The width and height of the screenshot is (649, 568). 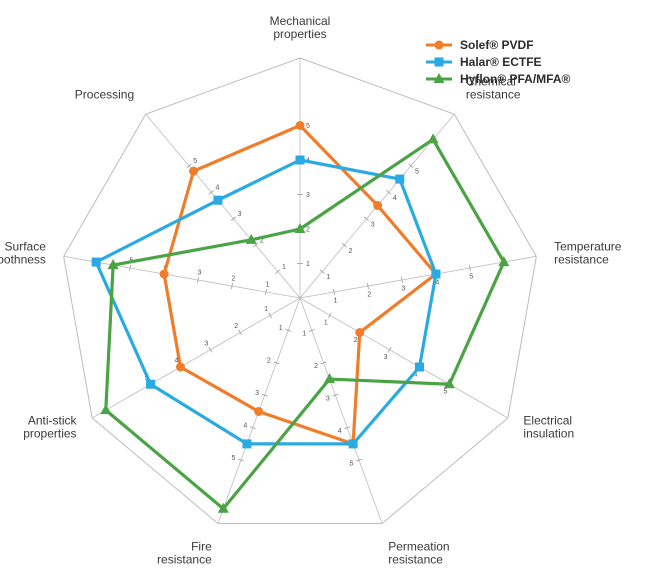 I want to click on category-label: Processing, so click(x=104, y=94).